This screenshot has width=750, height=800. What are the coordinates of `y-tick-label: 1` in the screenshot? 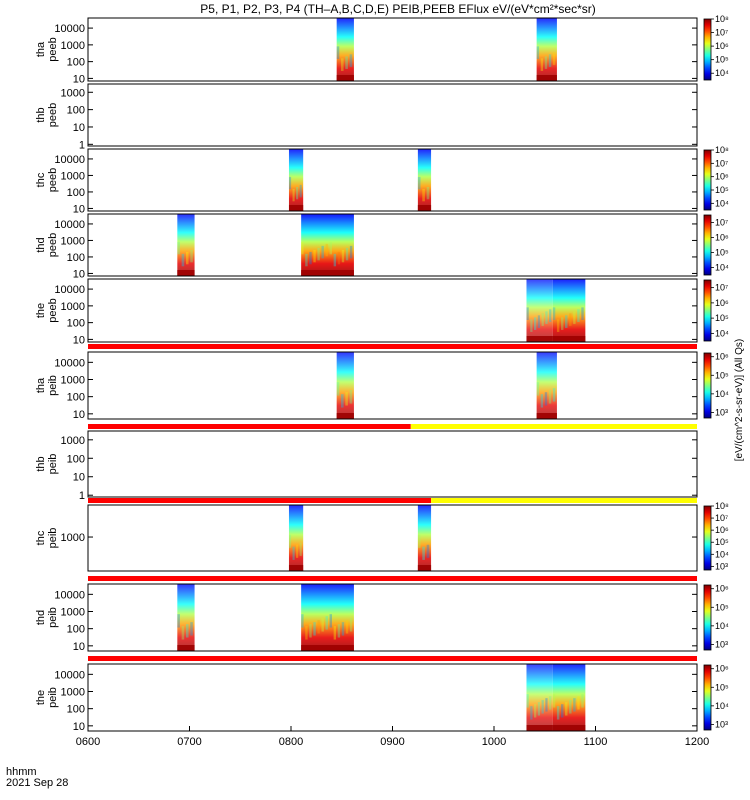 It's located at (82, 145).